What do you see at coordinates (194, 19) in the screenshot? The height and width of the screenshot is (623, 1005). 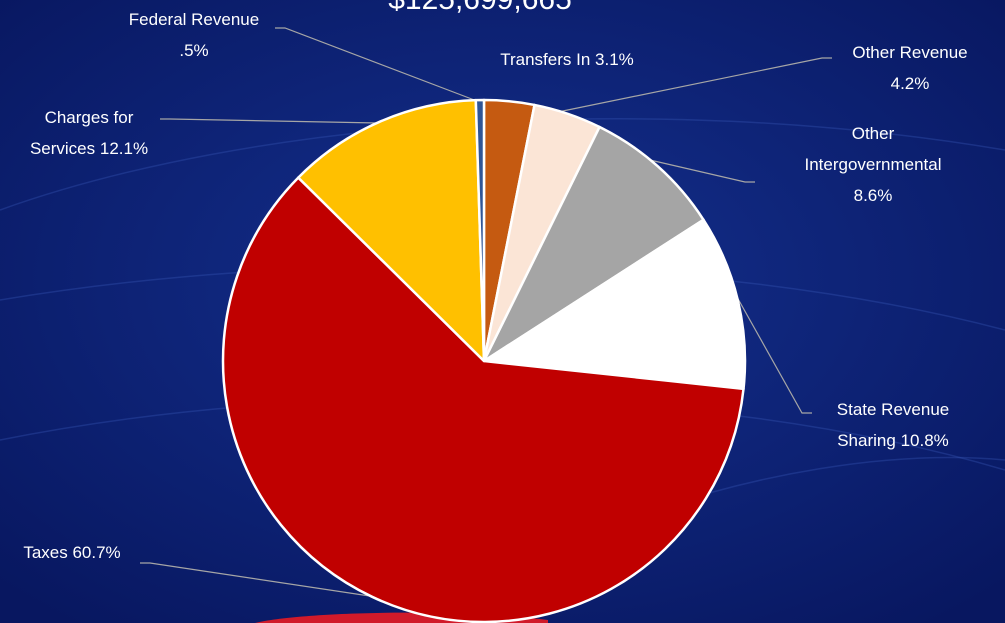 I see `category-label: Federal Revenue` at bounding box center [194, 19].